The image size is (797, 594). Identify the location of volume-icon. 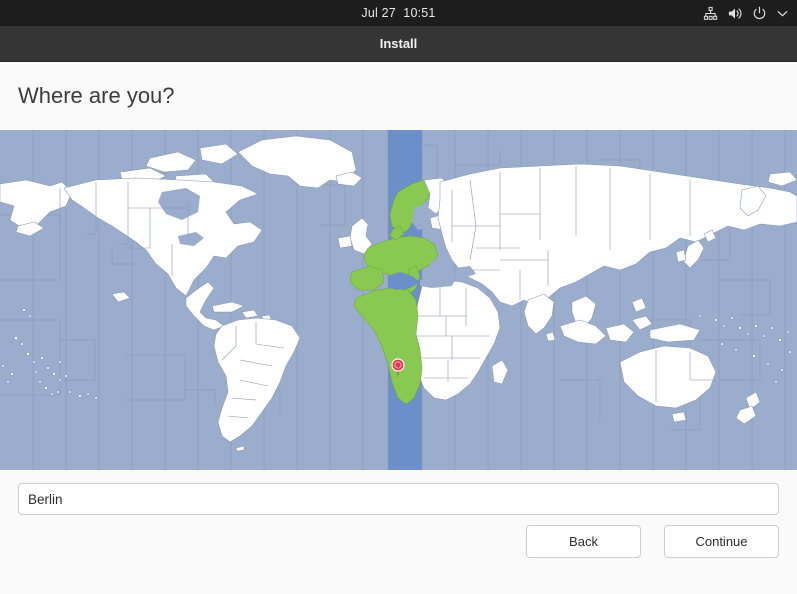
(735, 13).